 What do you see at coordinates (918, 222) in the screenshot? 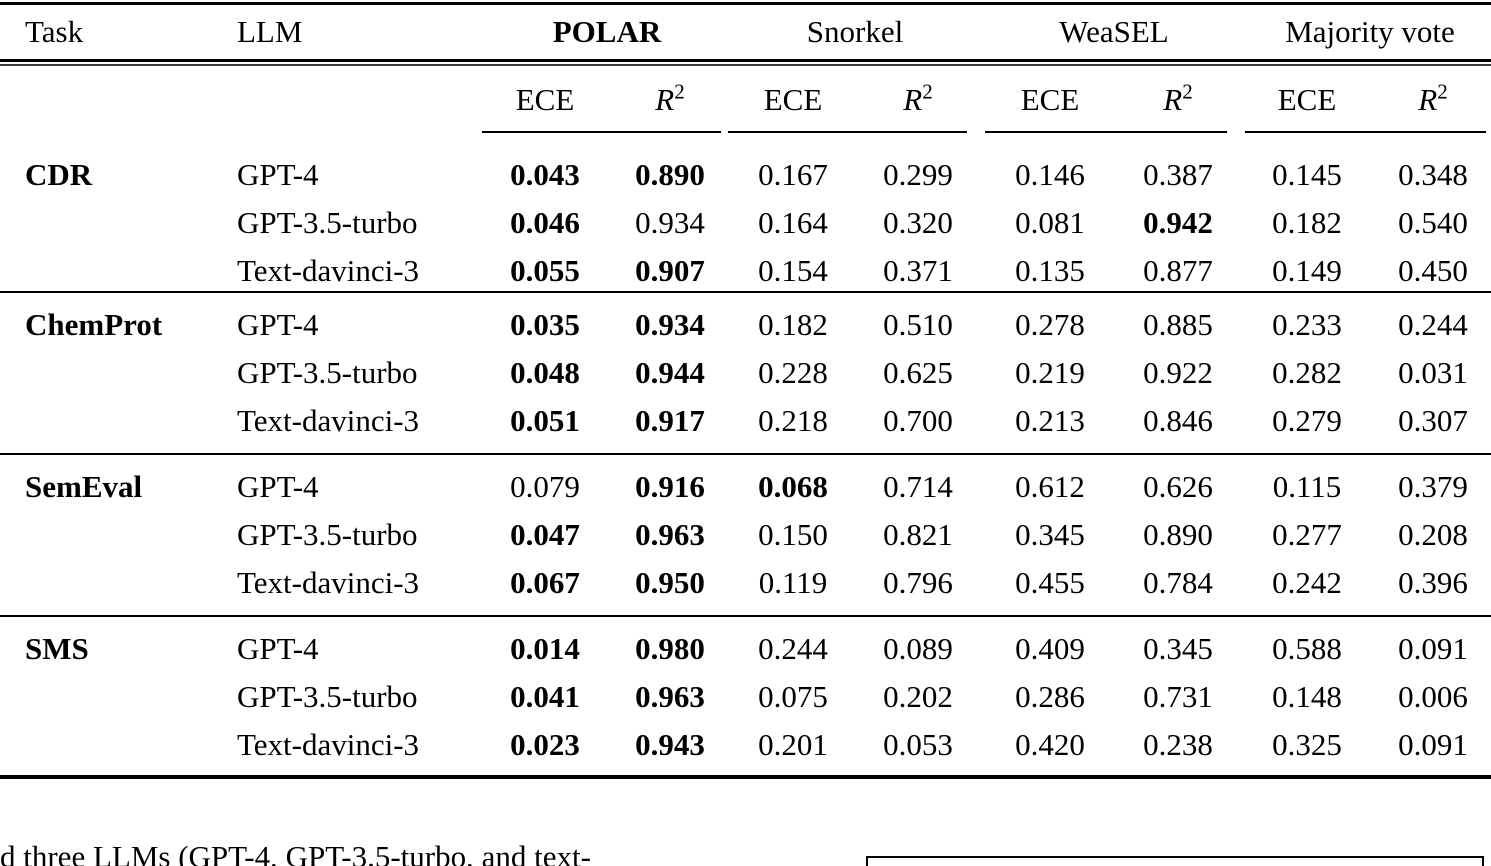
I see `cell-value: 0.320` at bounding box center [918, 222].